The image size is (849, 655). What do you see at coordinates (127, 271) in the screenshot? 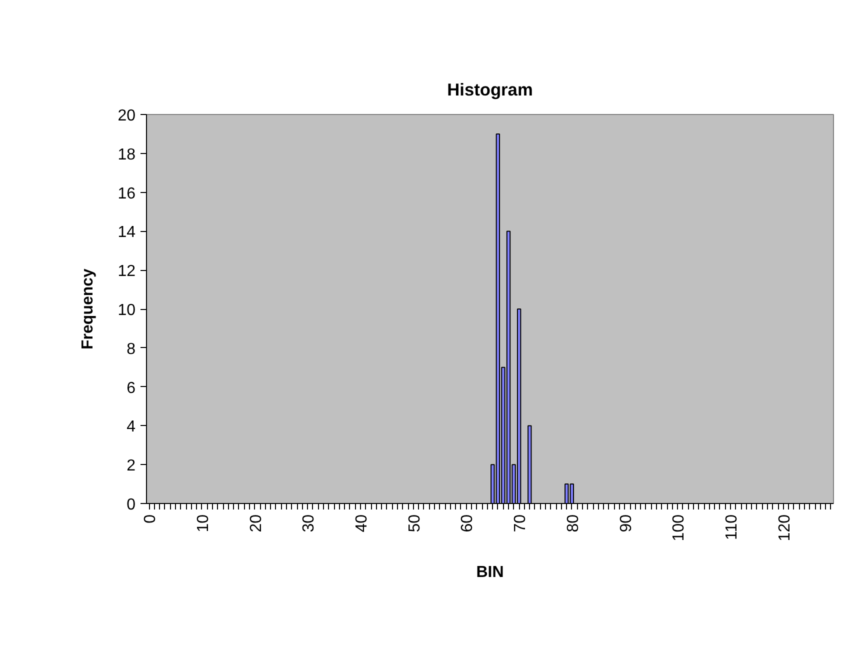
I see `y-tick-label: 12` at bounding box center [127, 271].